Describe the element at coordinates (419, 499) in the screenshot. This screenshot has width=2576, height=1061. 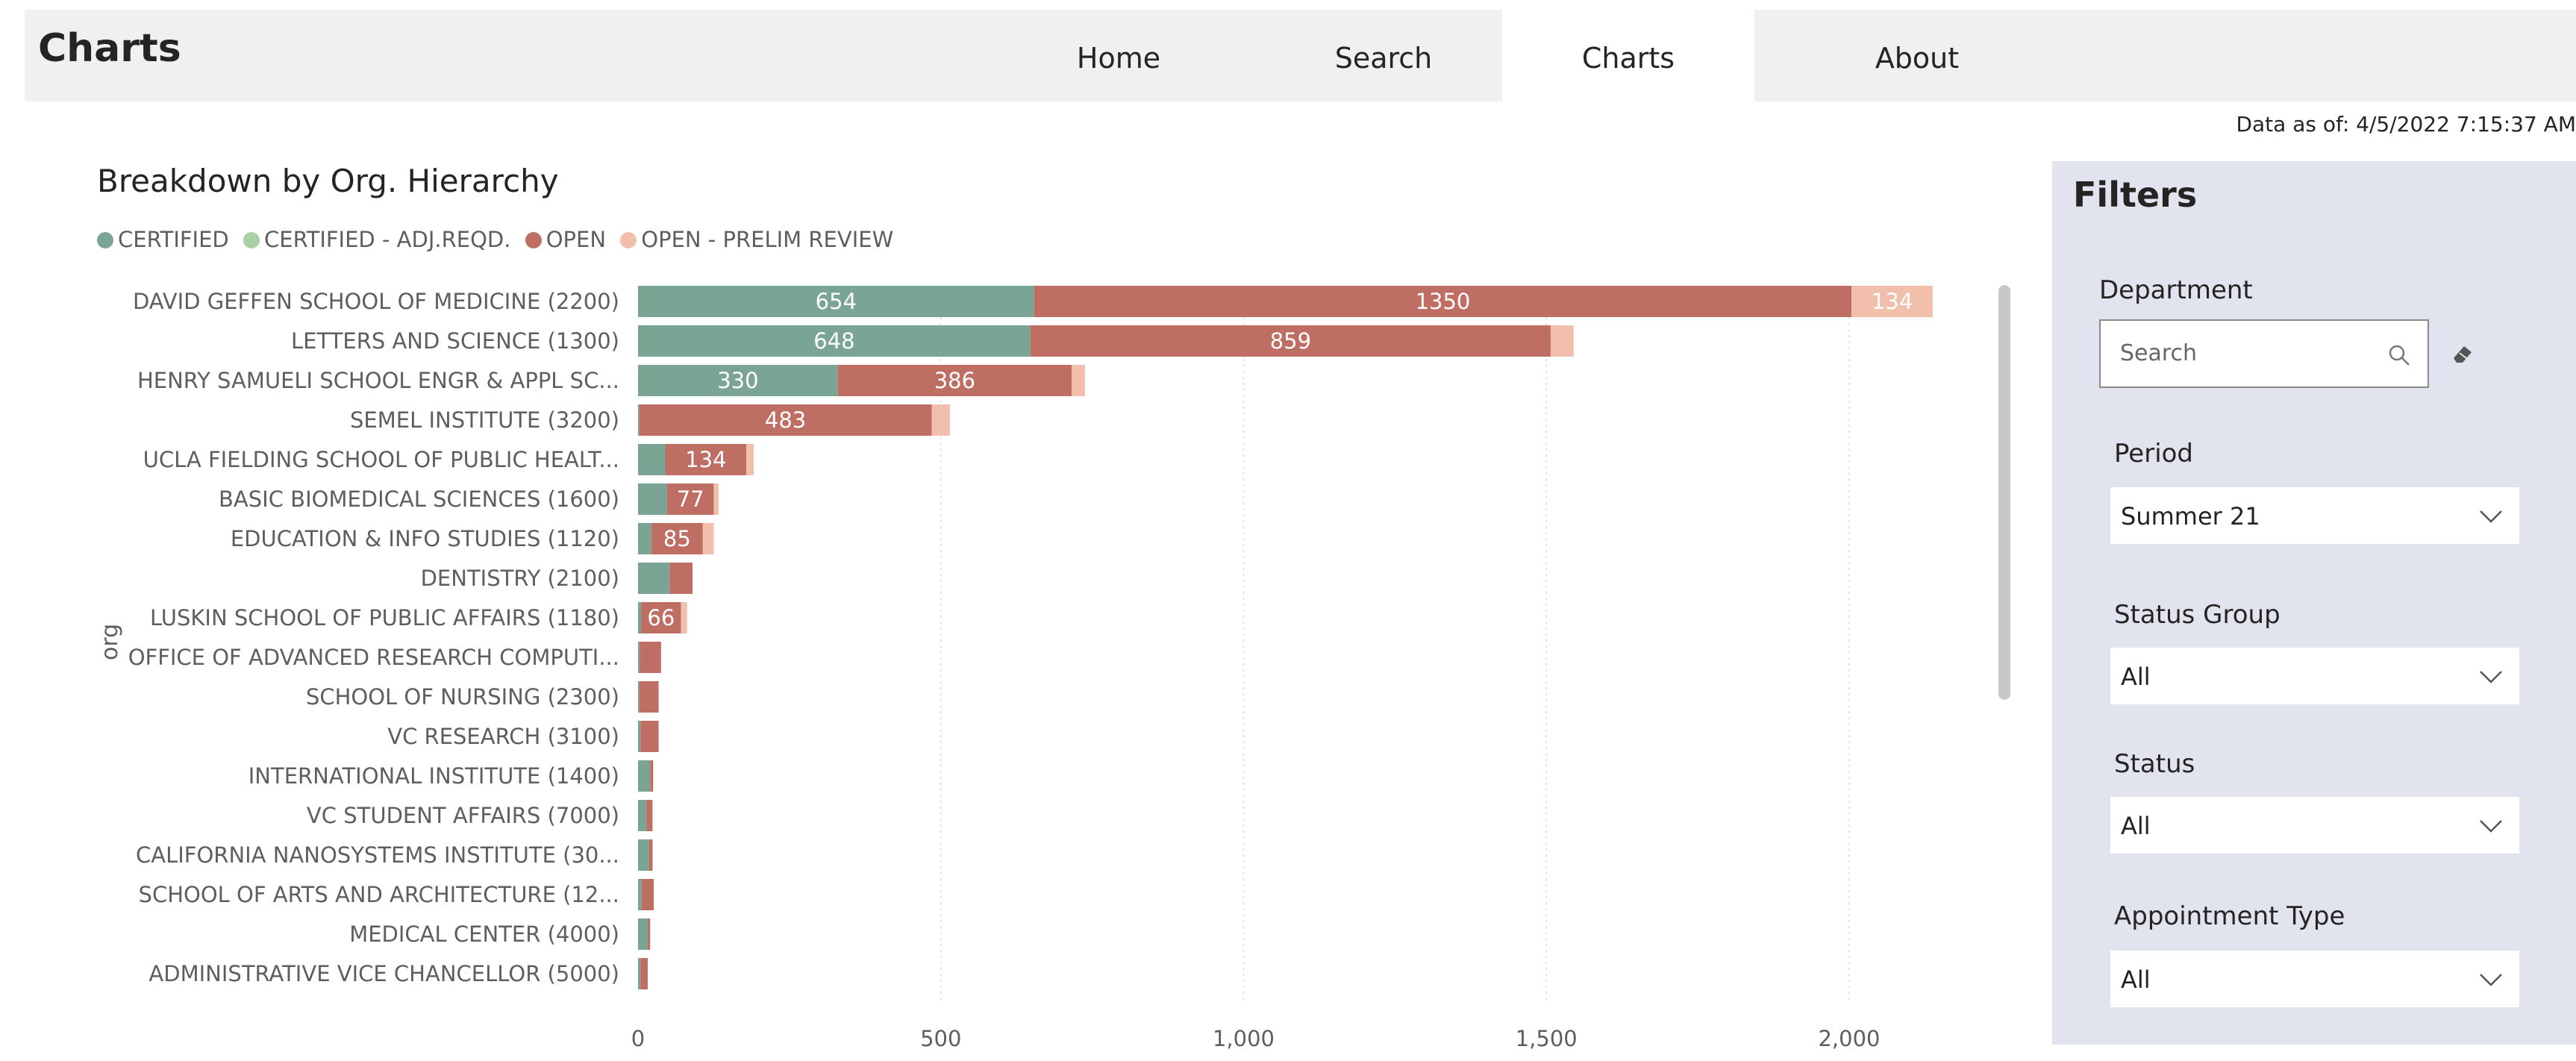
I see `y-category-label: BASIC BIOMEDICAL SCIENCES (1600)` at that location.